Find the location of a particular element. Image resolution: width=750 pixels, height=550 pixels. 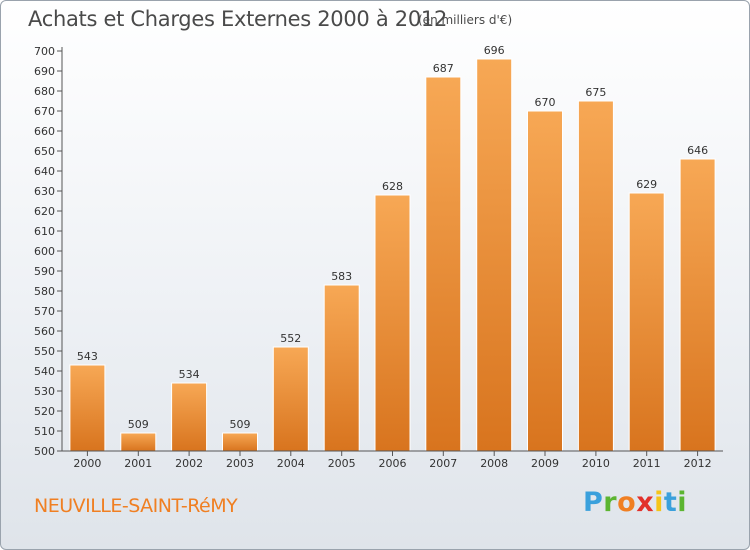

data-label-2009: 670 is located at coordinates (545, 102).